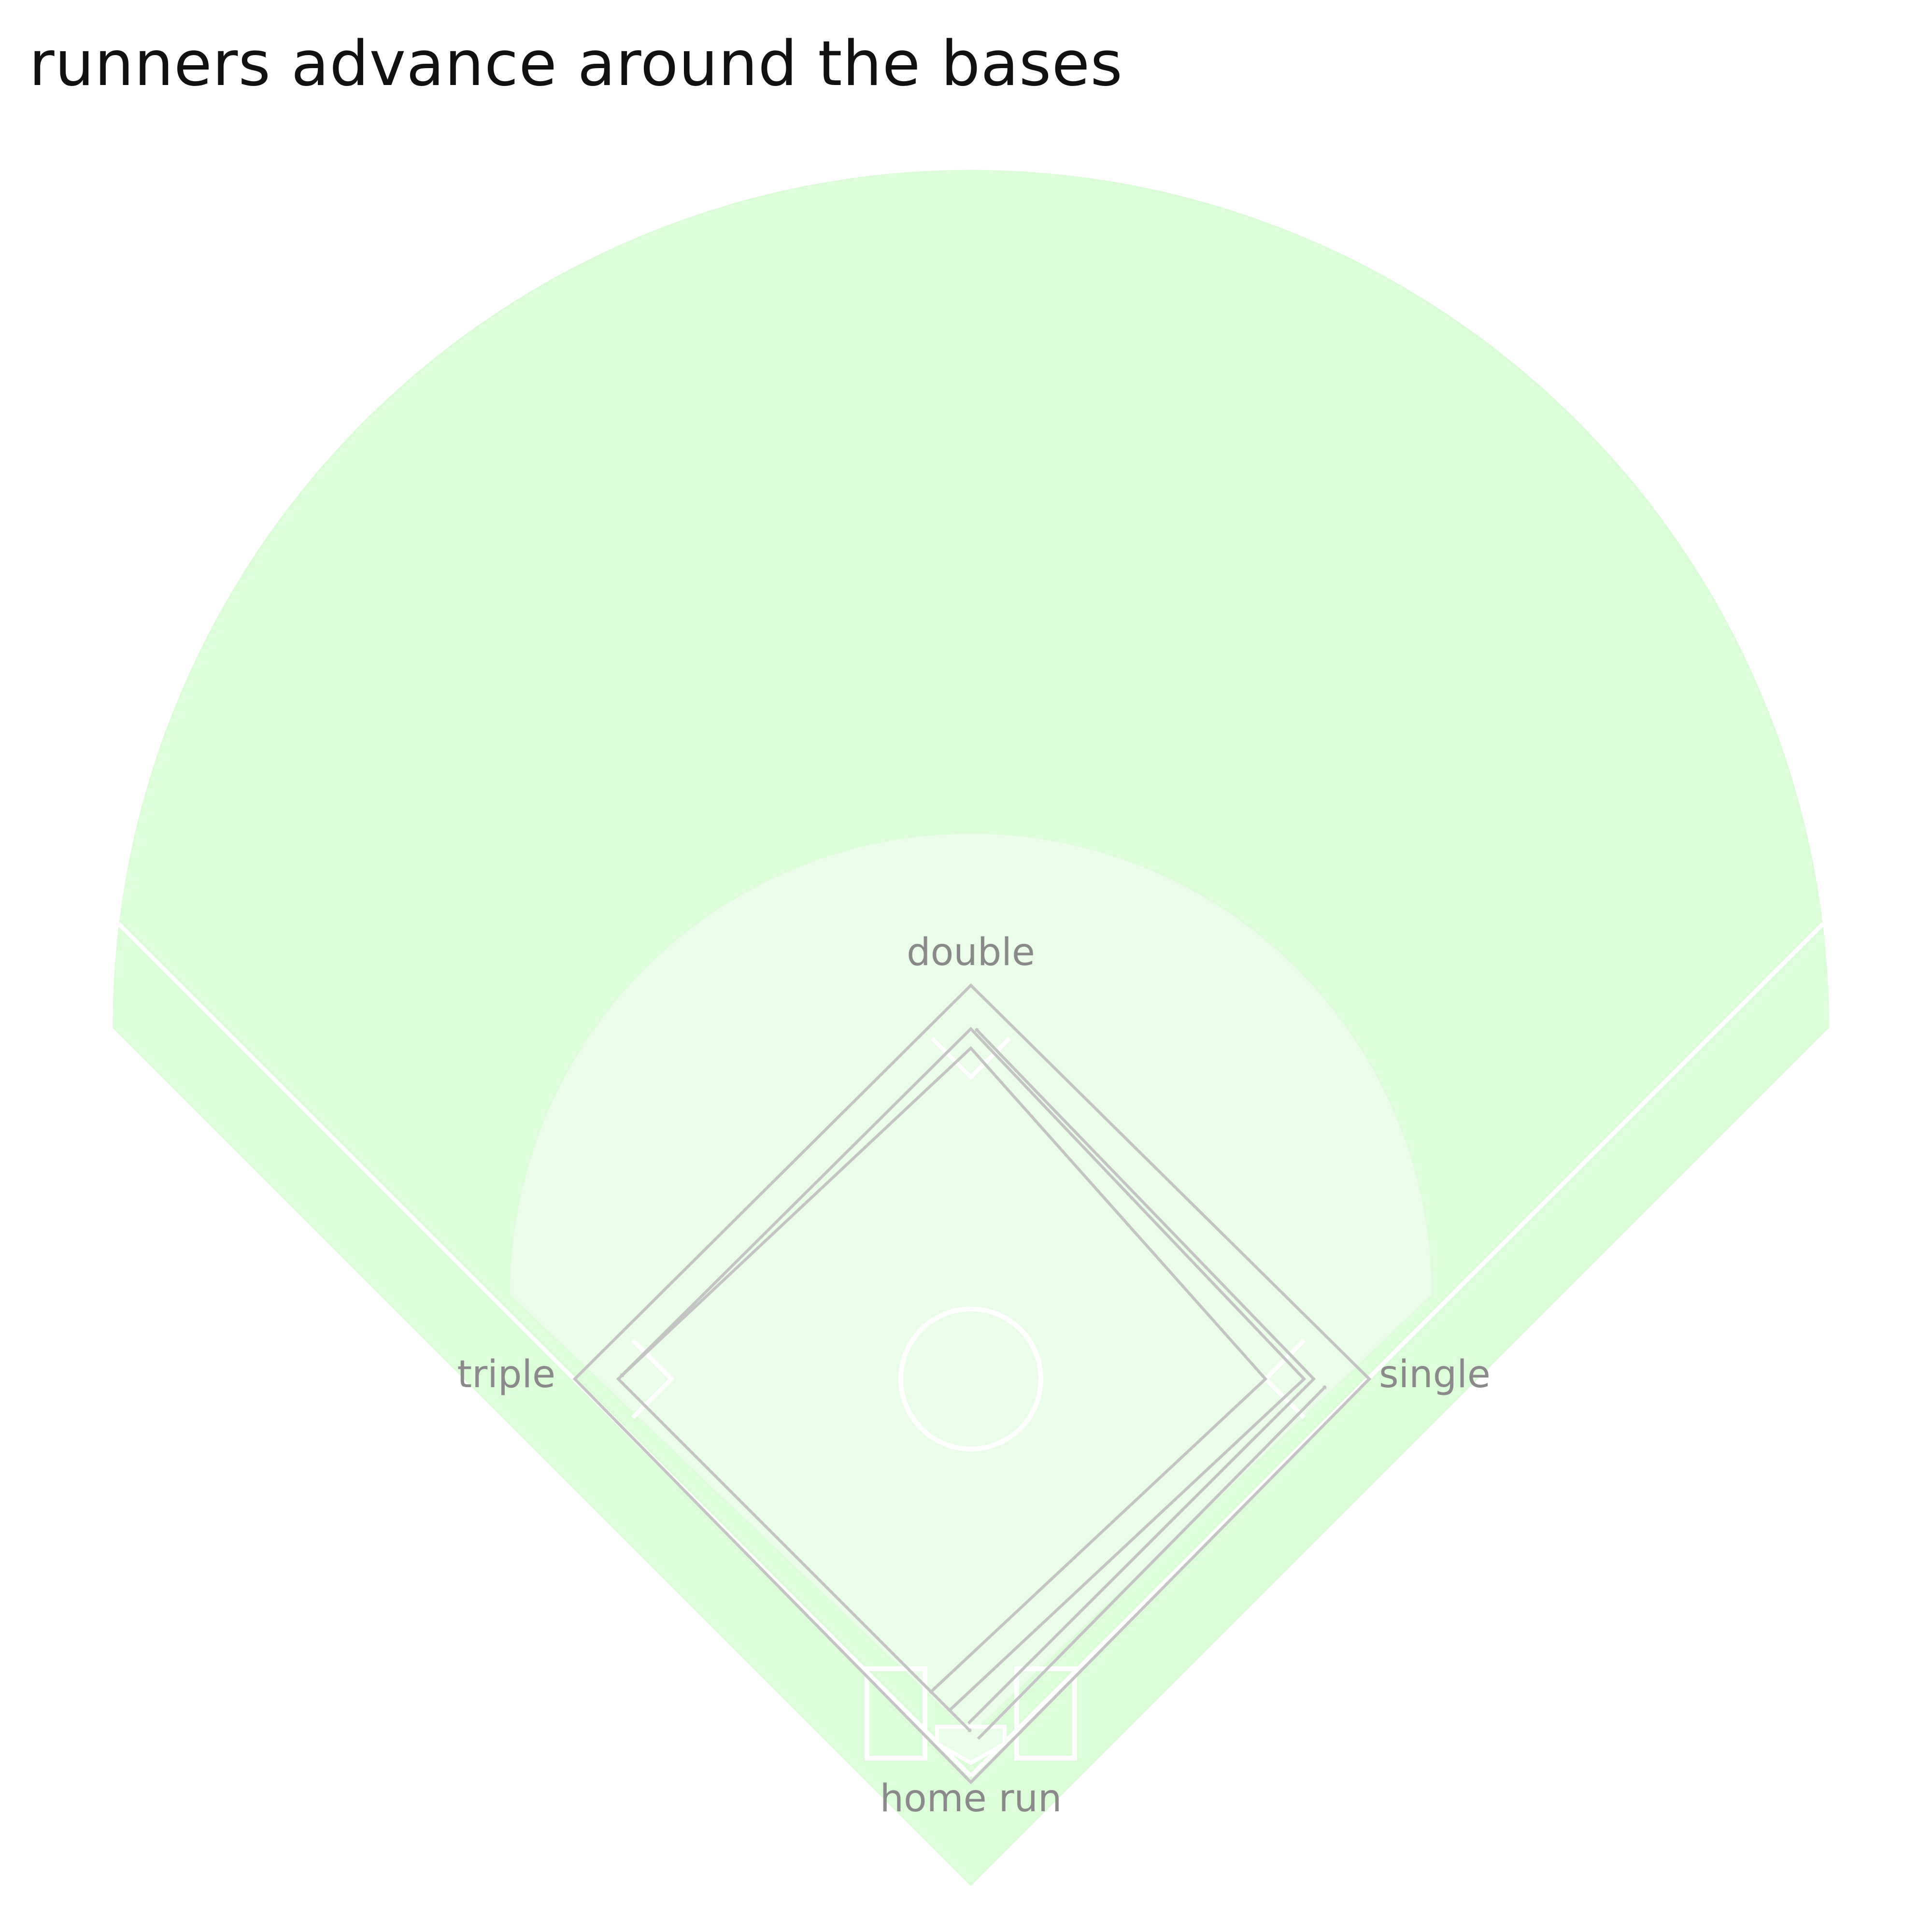  Describe the element at coordinates (896, 1713) in the screenshot. I see `left-batters-box` at that location.